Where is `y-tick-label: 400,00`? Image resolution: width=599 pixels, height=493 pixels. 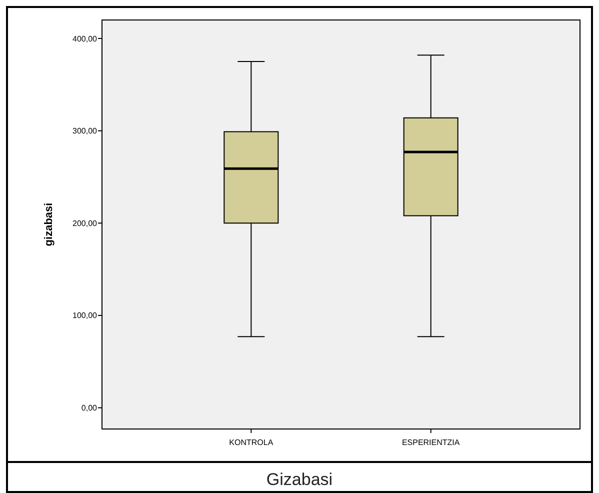 y-tick-label: 400,00 is located at coordinates (85, 39).